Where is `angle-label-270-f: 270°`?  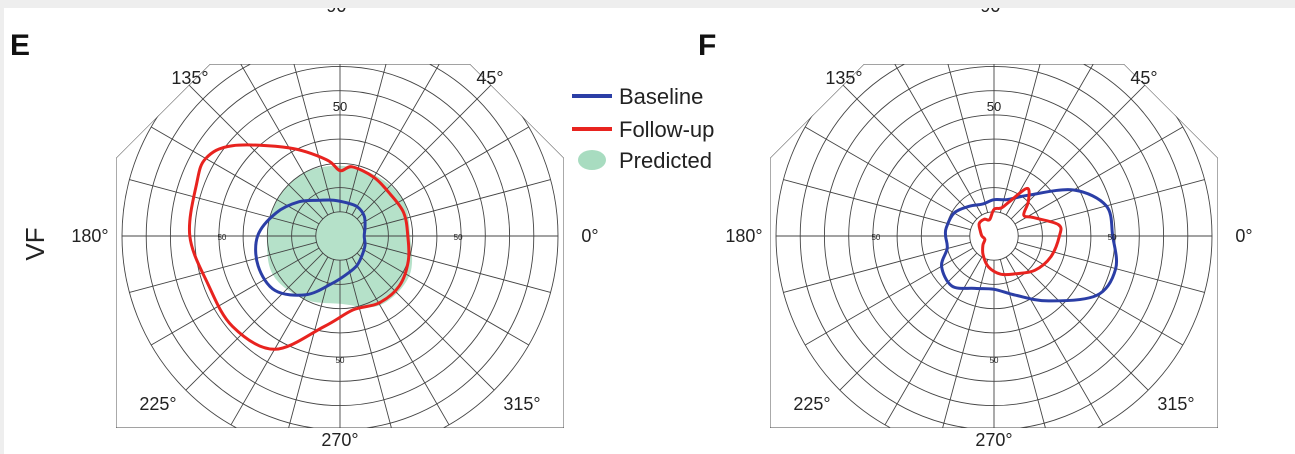
angle-label-270-f: 270° is located at coordinates (993, 440).